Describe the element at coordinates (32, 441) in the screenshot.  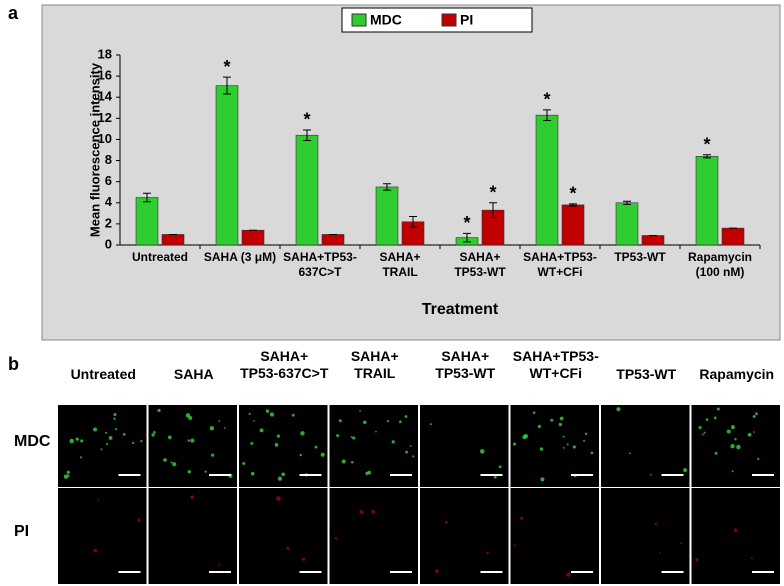
I see `row-label: MDC` at that location.